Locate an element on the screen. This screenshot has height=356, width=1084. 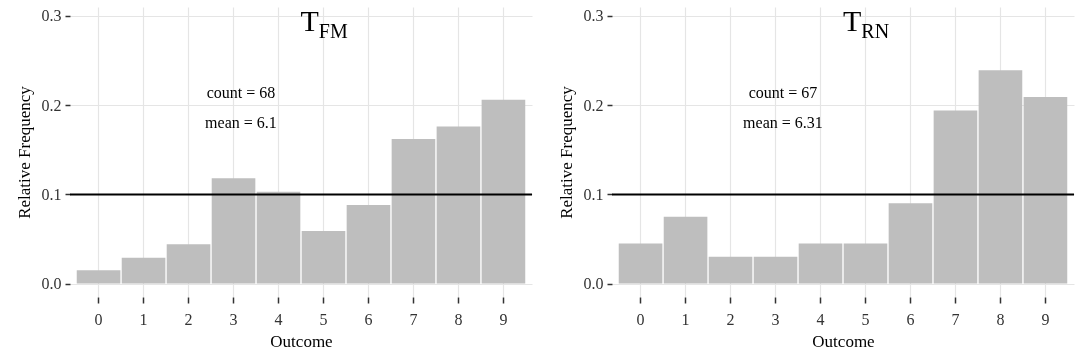
annotation: mean = 6.31 is located at coordinates (783, 122).